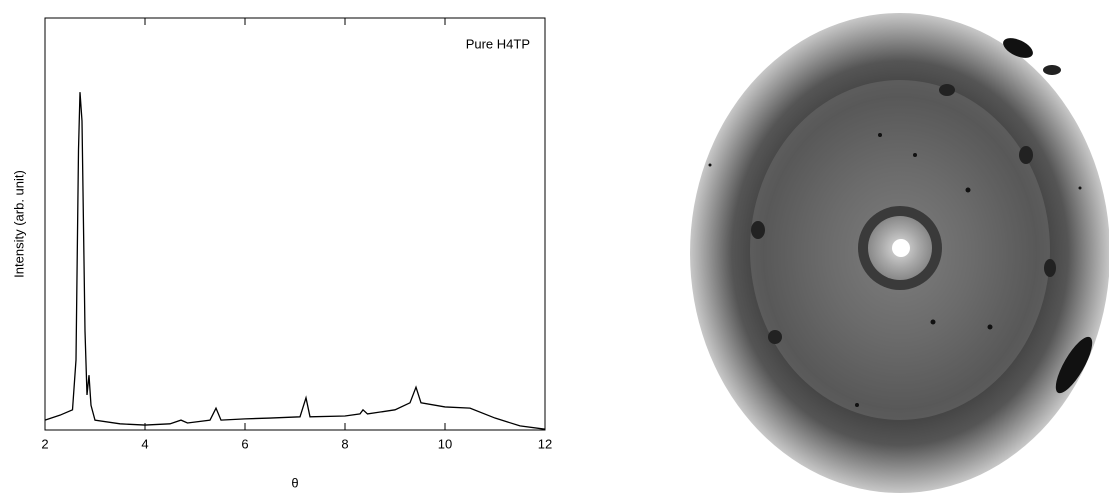 The width and height of the screenshot is (1109, 498). Describe the element at coordinates (445, 443) in the screenshot. I see `x-tick-label: 10` at that location.